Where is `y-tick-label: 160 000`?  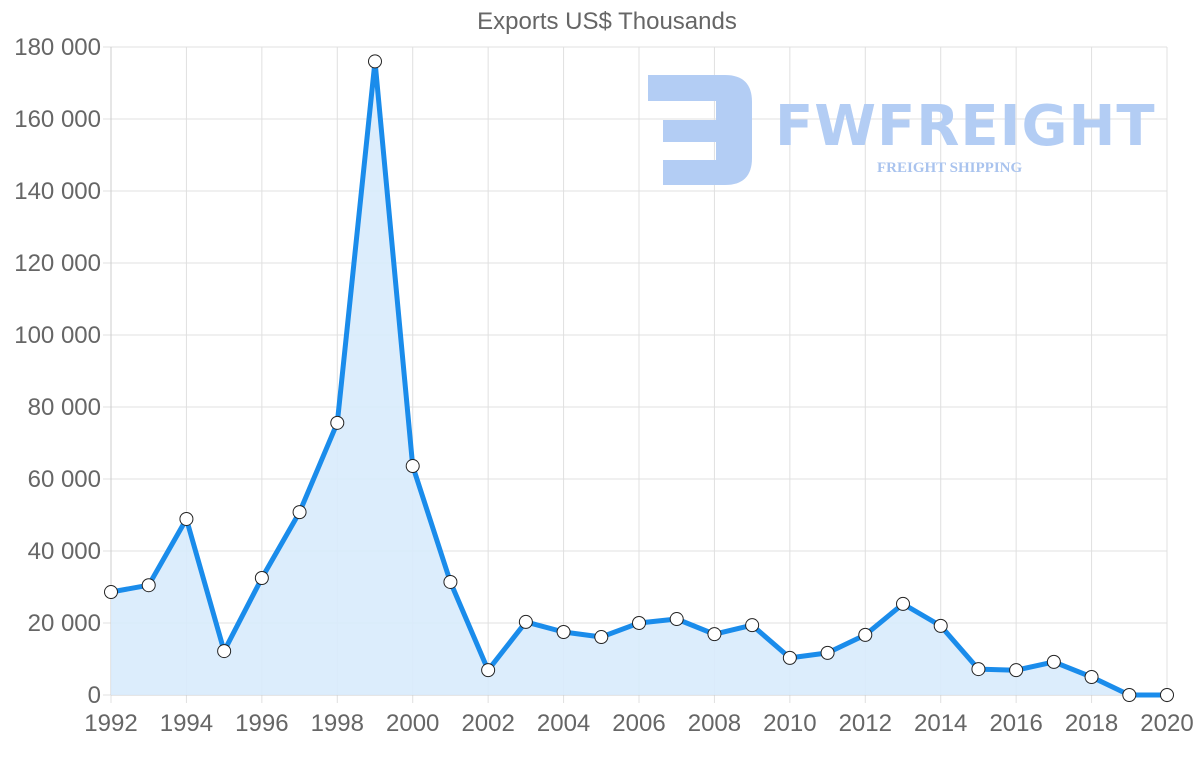 y-tick-label: 160 000 is located at coordinates (57, 119).